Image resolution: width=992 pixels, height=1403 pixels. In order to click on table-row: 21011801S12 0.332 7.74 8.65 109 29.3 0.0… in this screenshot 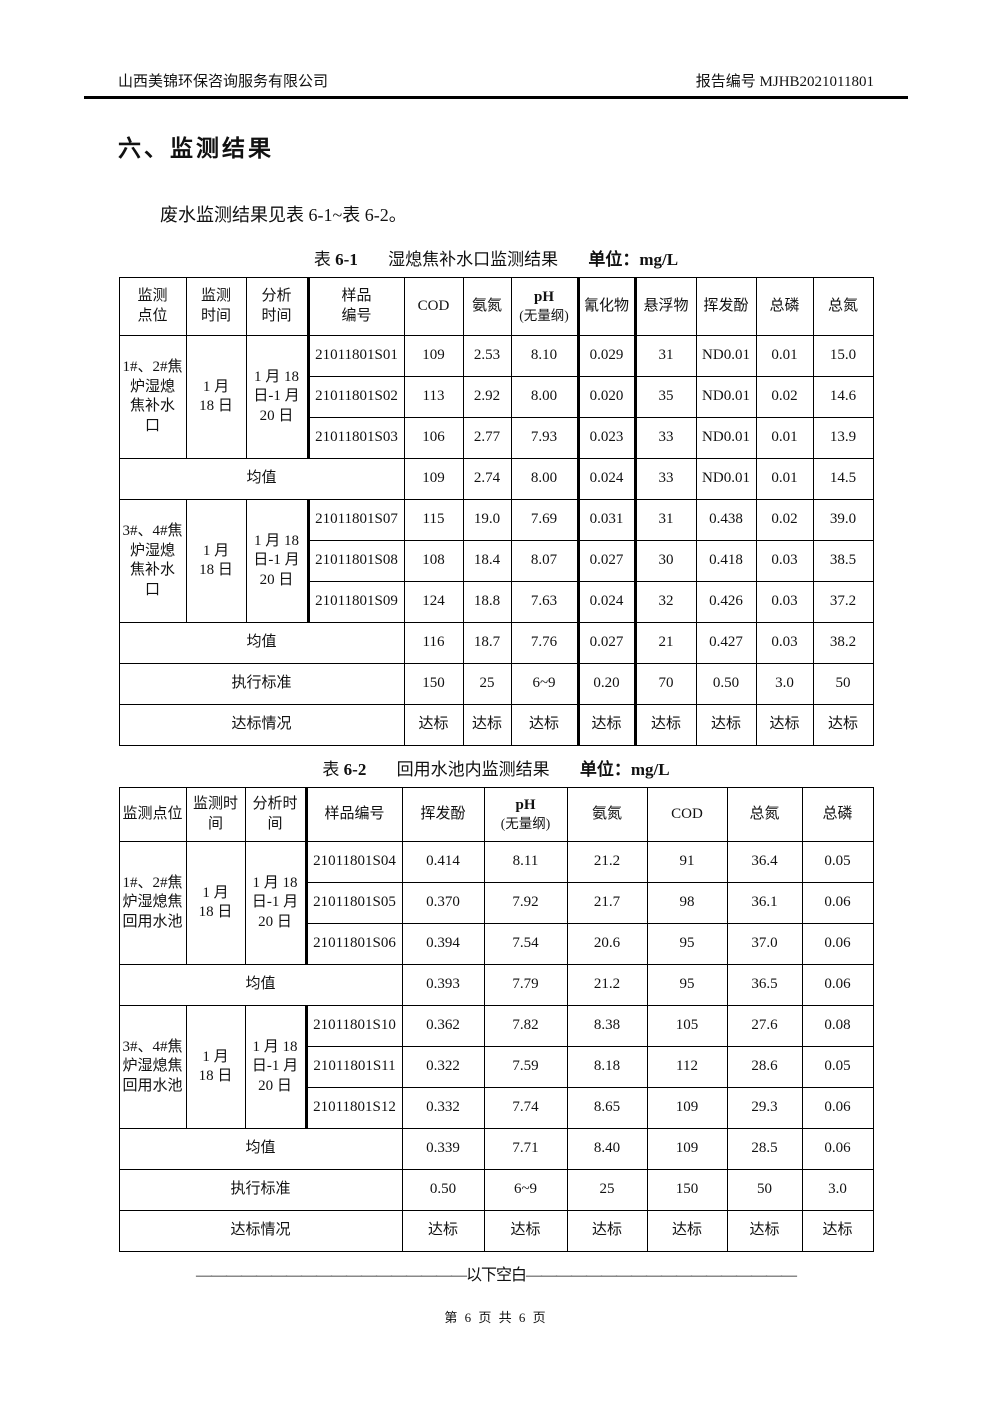, I will do `click(496, 1108)`.